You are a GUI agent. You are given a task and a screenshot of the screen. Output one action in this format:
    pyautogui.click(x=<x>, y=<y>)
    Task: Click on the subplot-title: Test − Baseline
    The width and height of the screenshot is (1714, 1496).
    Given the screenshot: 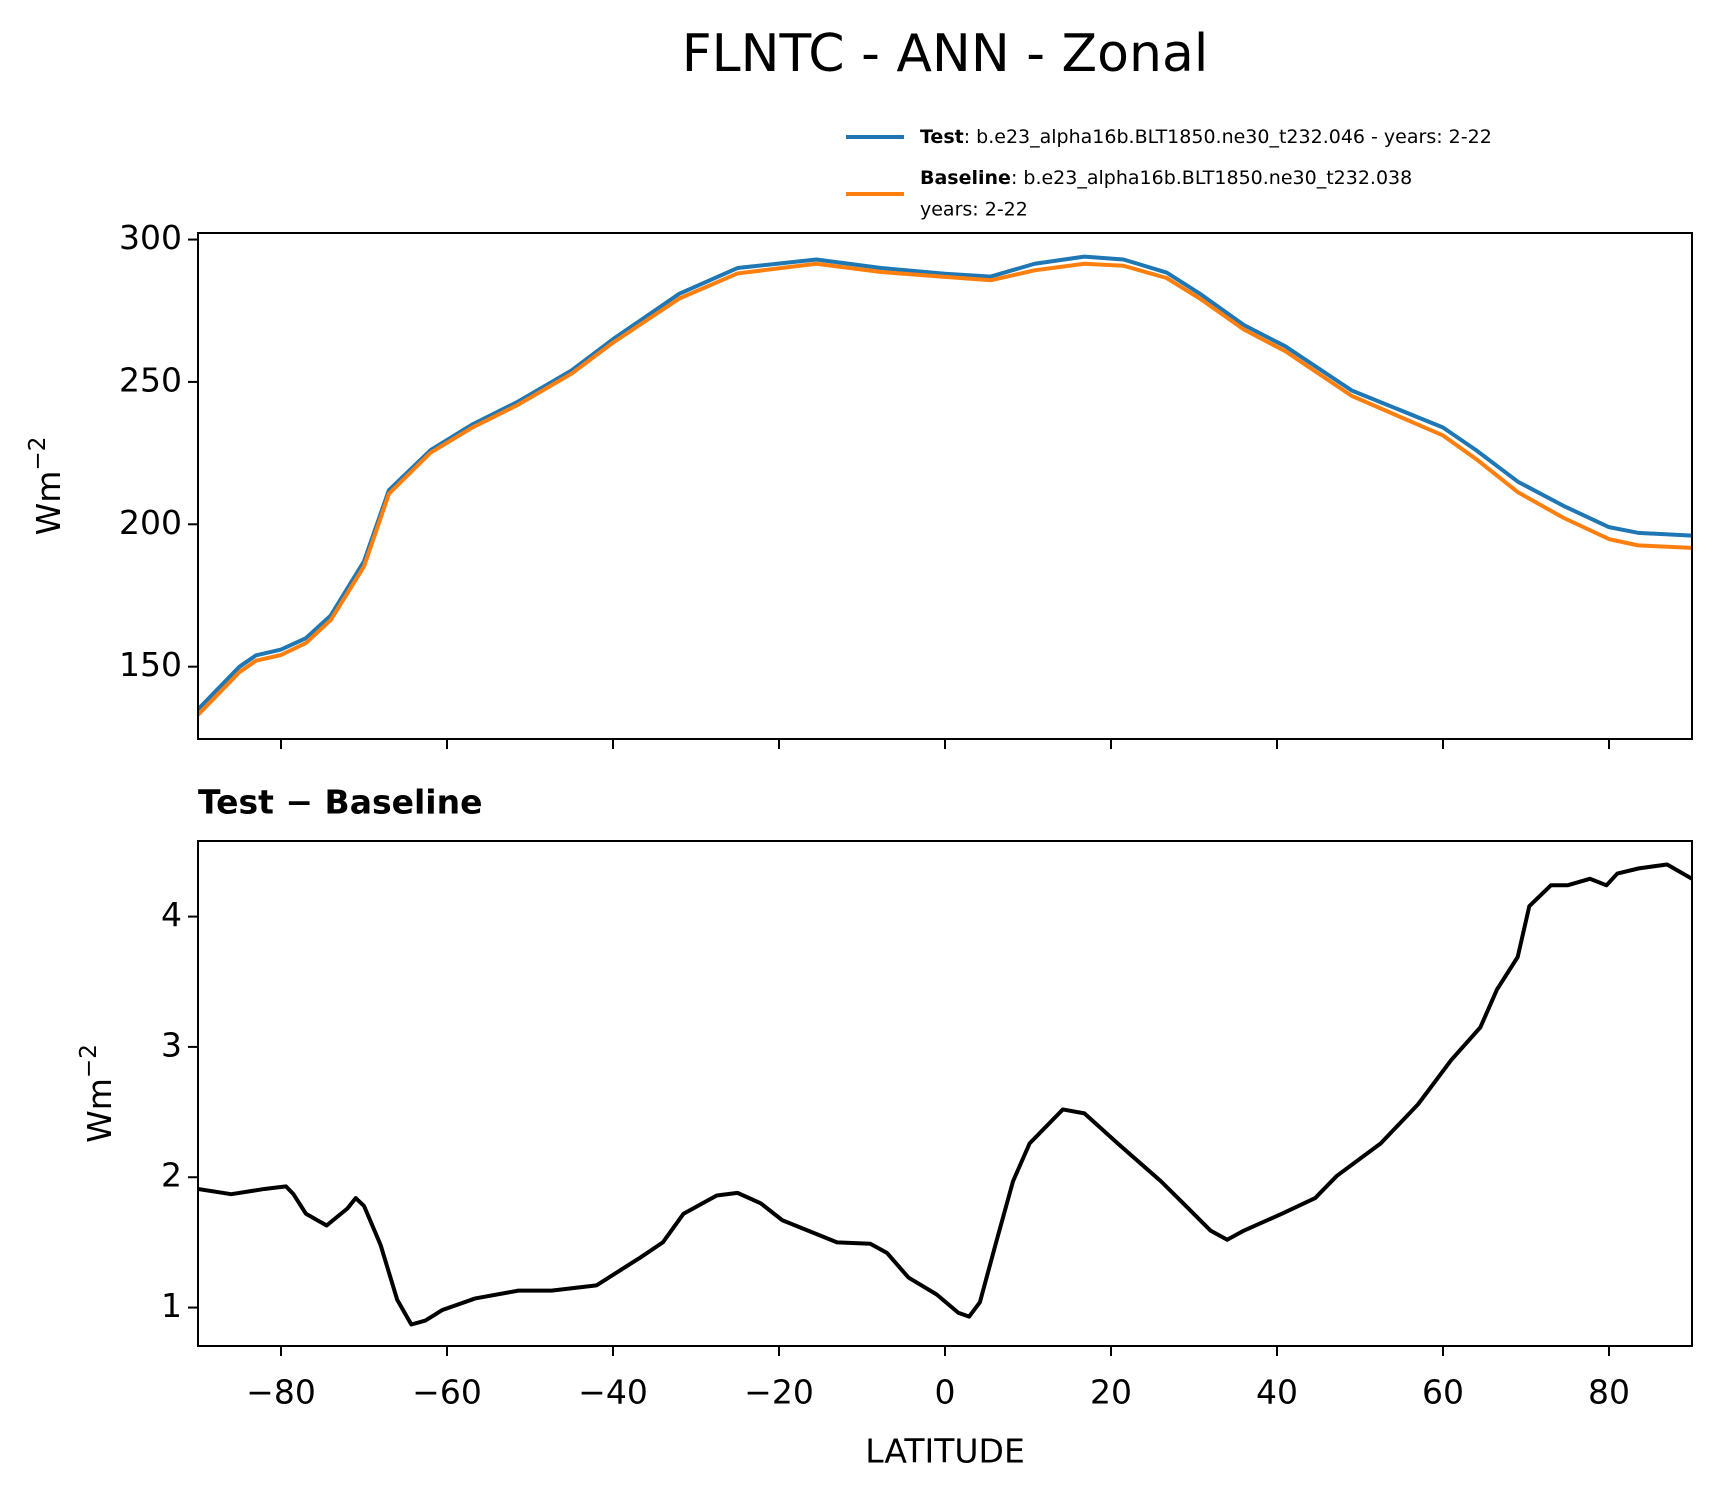 What is the action you would take?
    pyautogui.click(x=340, y=802)
    